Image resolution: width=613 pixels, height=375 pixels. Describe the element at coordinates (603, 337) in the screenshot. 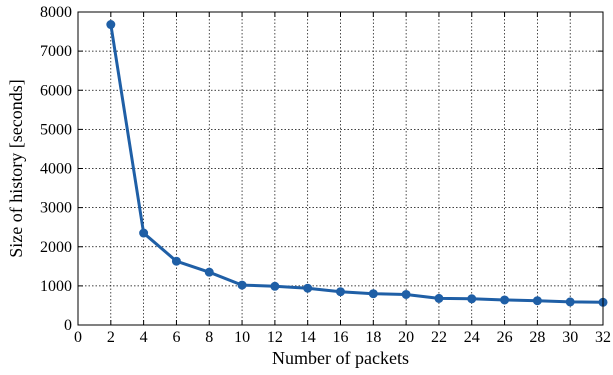

I see `x-tick-label: 32` at that location.